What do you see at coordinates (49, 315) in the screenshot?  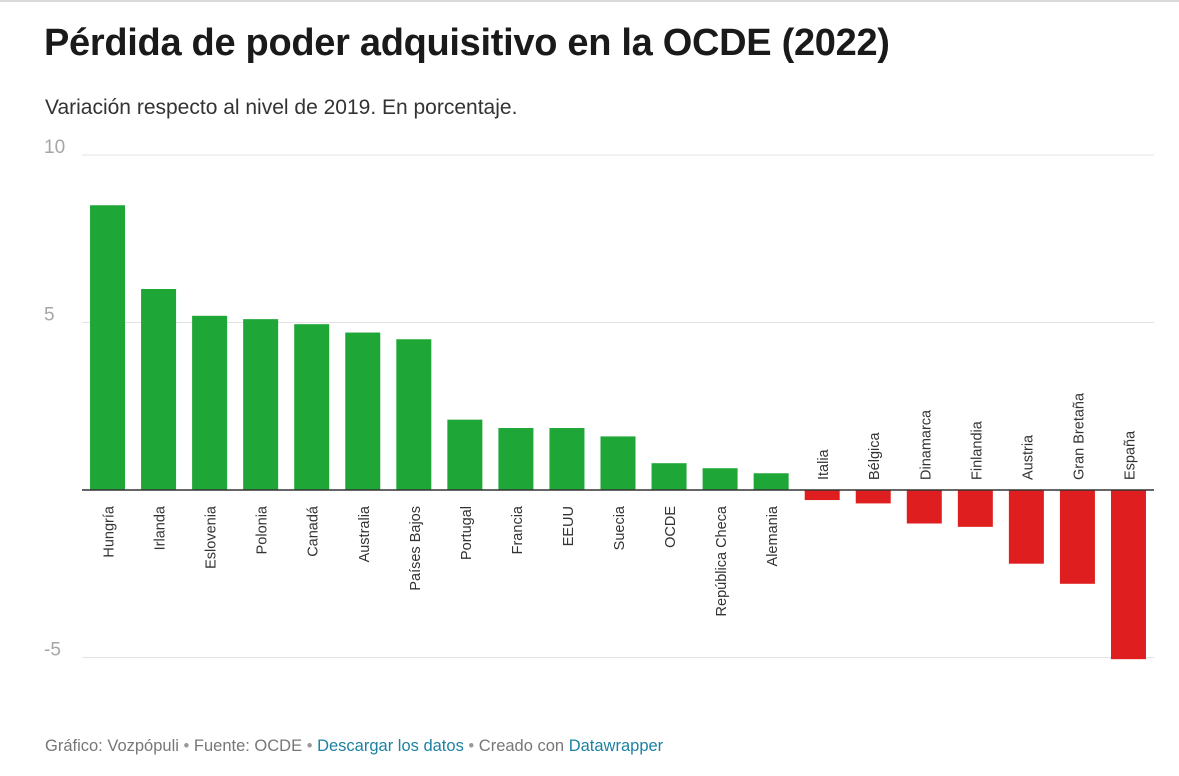 I see `y-tick-label: 5` at bounding box center [49, 315].